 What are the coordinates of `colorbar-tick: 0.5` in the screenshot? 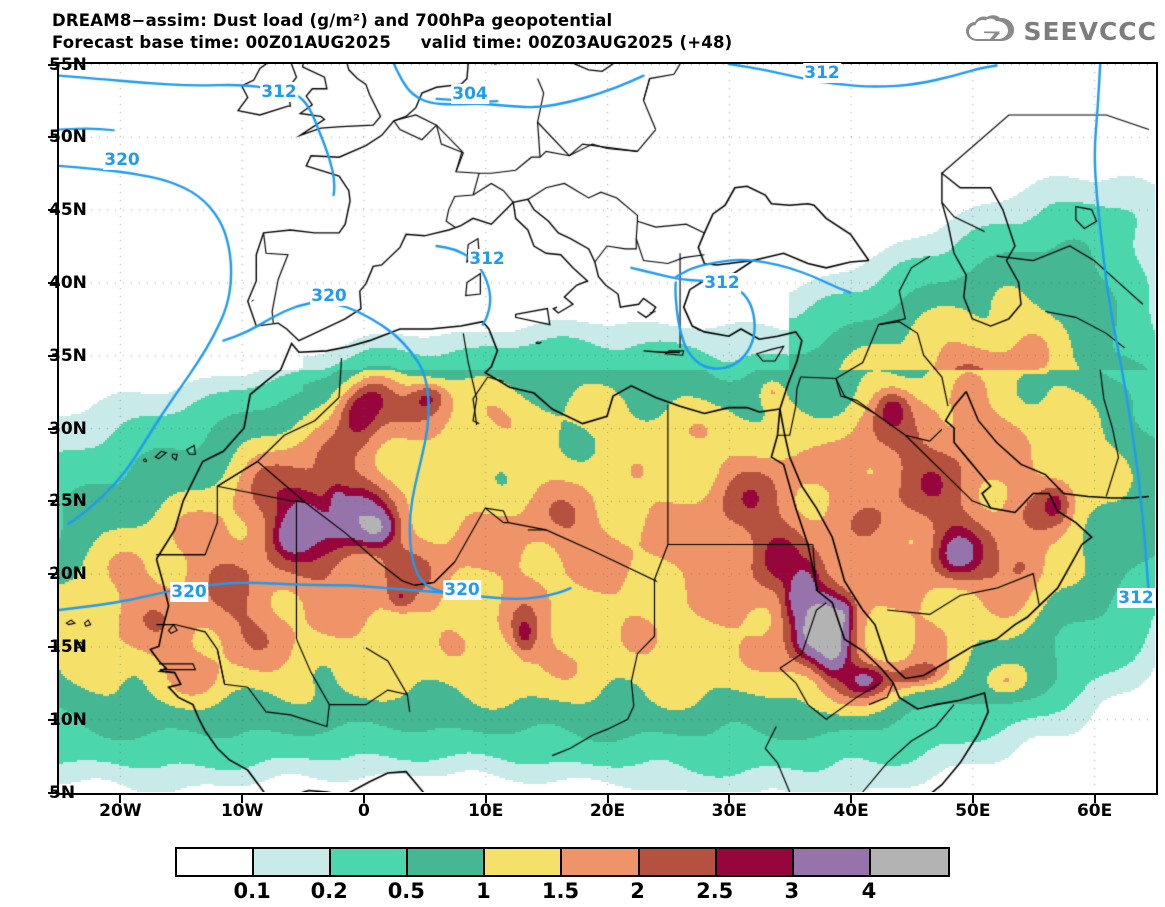 It's located at (406, 891).